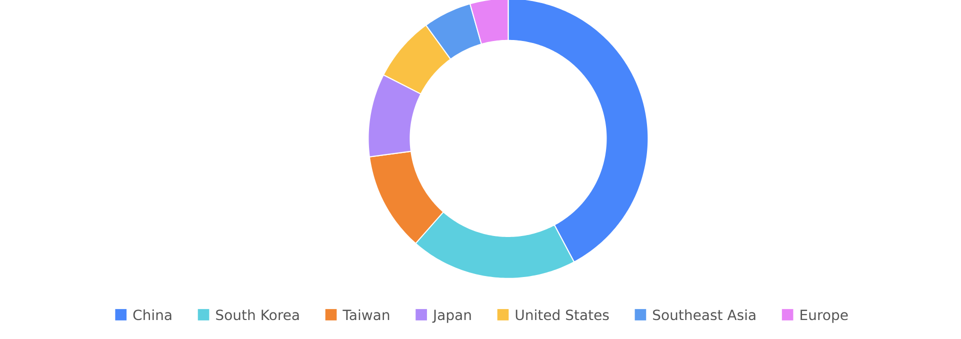 The image size is (961, 339). Describe the element at coordinates (704, 314) in the screenshot. I see `legend-label: Southeast Asia` at that location.